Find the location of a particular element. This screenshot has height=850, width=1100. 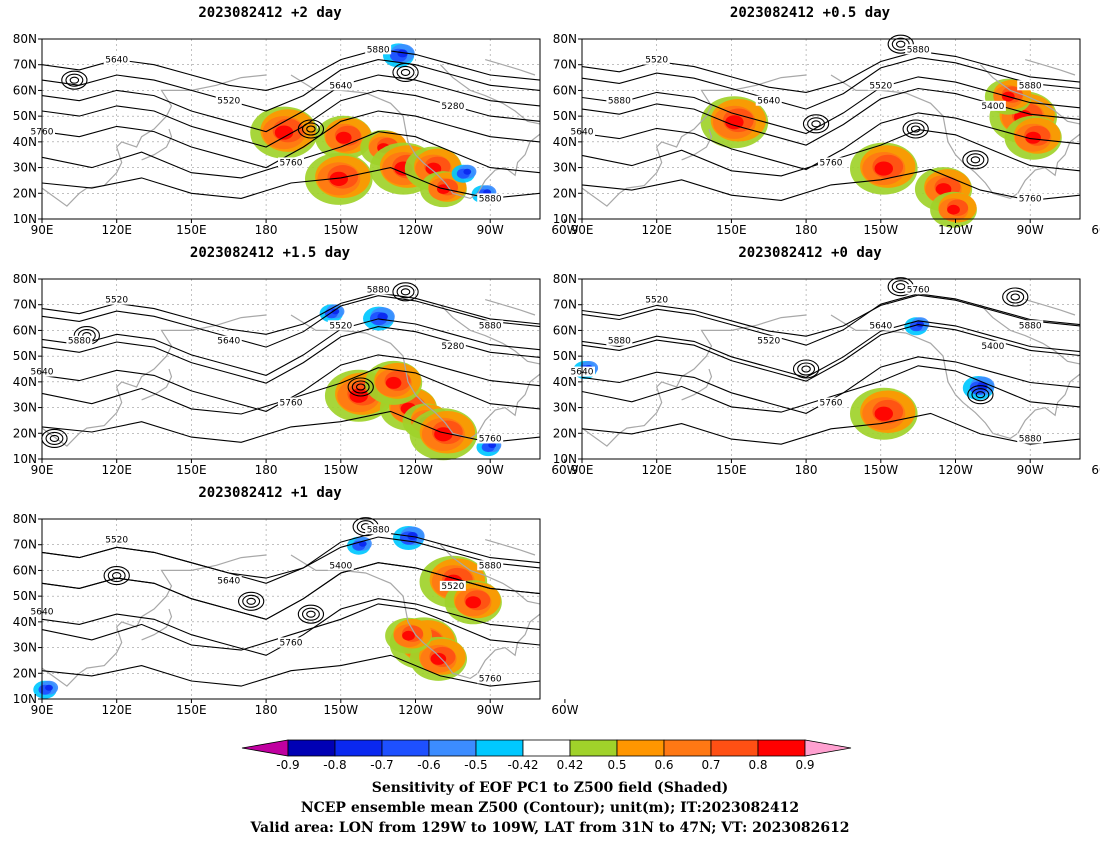

colorbar-tick-label: -0.7 is located at coordinates (381, 765).